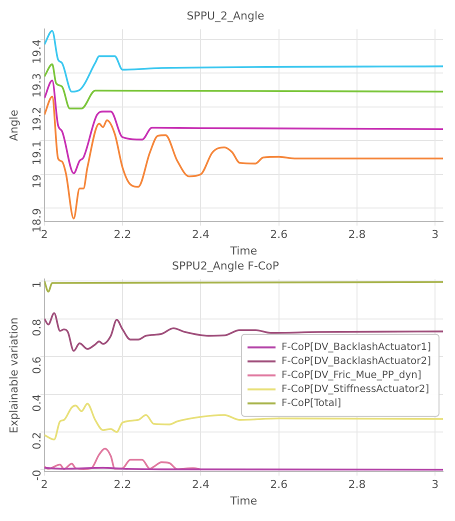 The height and width of the screenshot is (521, 455). Describe the element at coordinates (357, 347) in the screenshot. I see `legend-label: F-CoP[DV_BacklashActuator1]` at that location.